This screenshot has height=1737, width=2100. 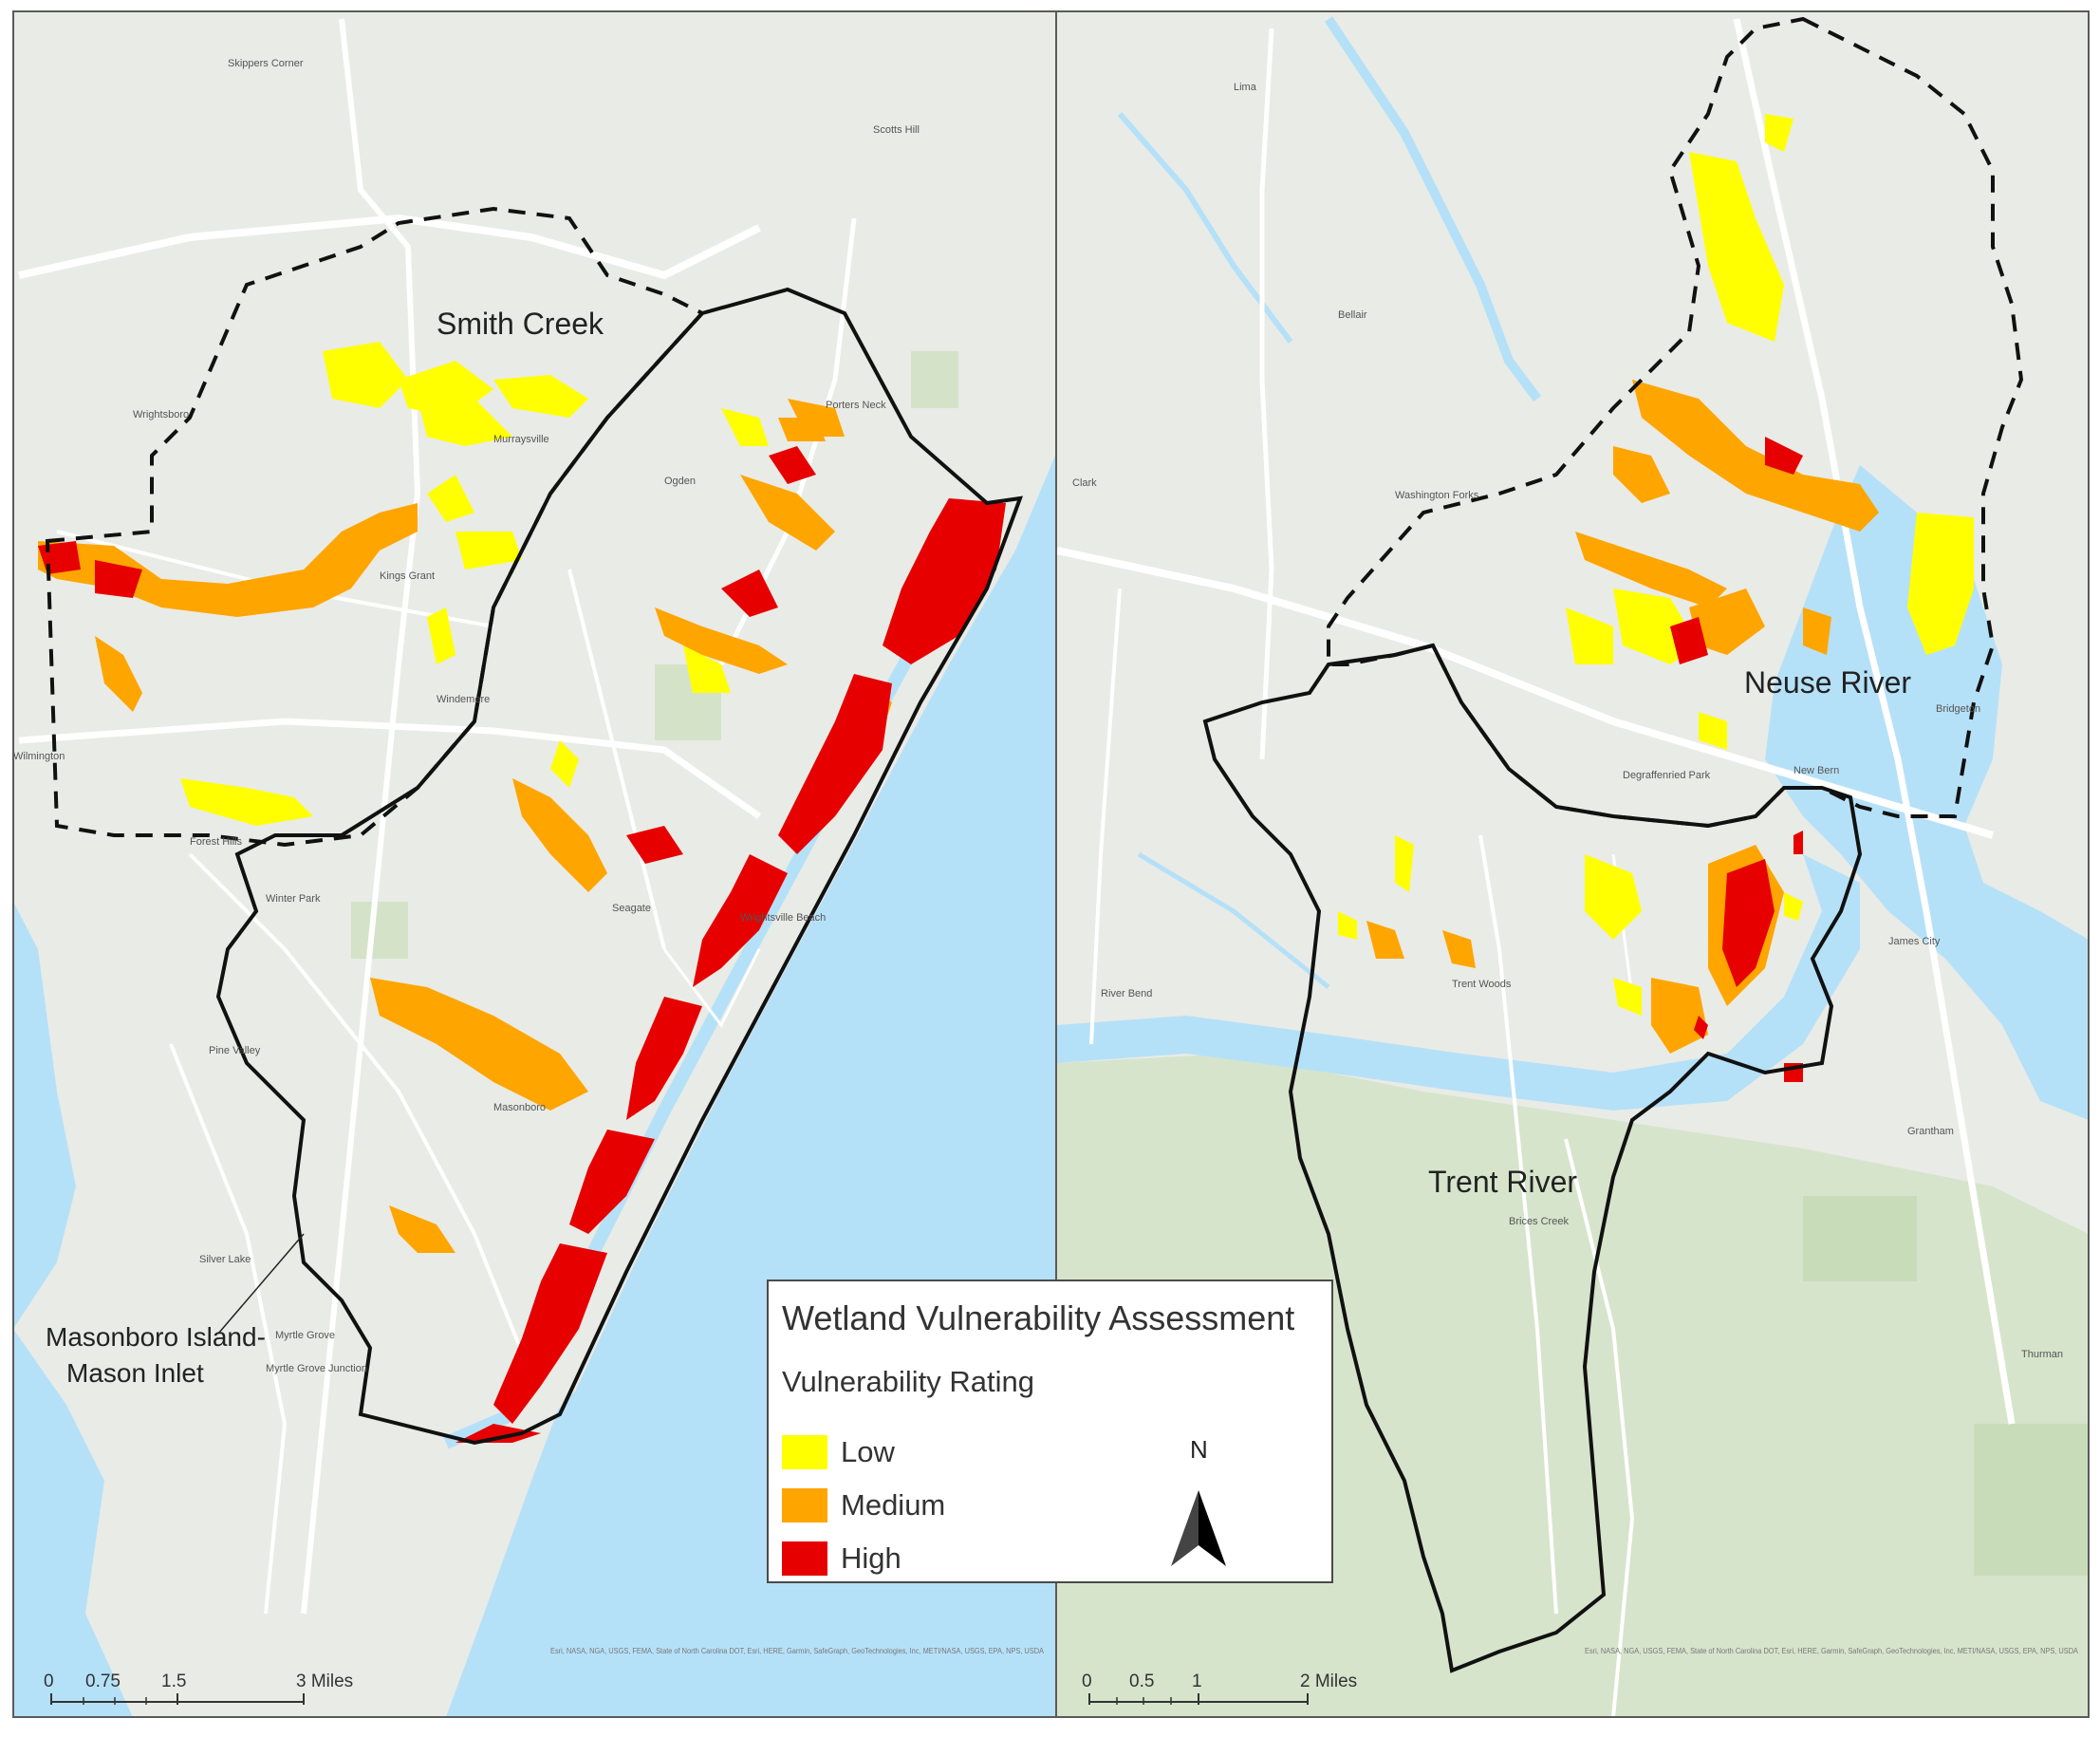 What do you see at coordinates (1482, 984) in the screenshot?
I see `place-label: Trent Woods` at bounding box center [1482, 984].